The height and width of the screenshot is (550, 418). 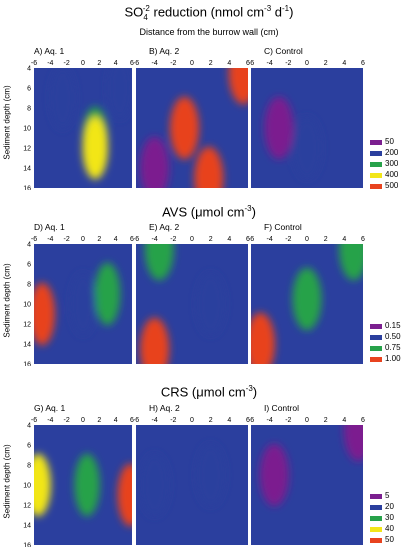 I want to click on heatmap-panel-f: -6 -4 -2 0 2 4 6, so click(x=307, y=300).